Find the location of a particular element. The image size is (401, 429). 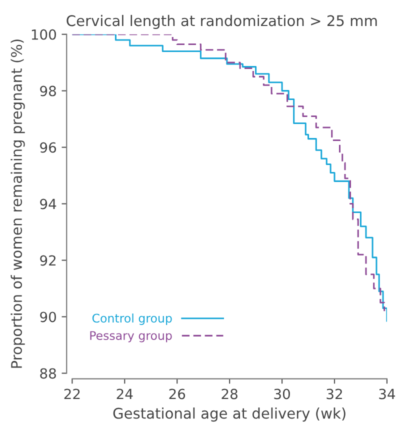

y-tick-label: 98 is located at coordinates (48, 91).